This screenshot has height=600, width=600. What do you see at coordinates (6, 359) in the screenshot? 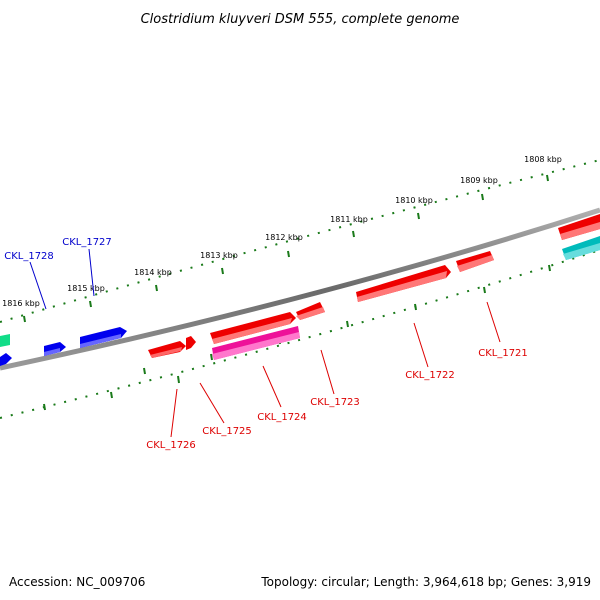
I see `gene-blue-edge` at bounding box center [6, 359].